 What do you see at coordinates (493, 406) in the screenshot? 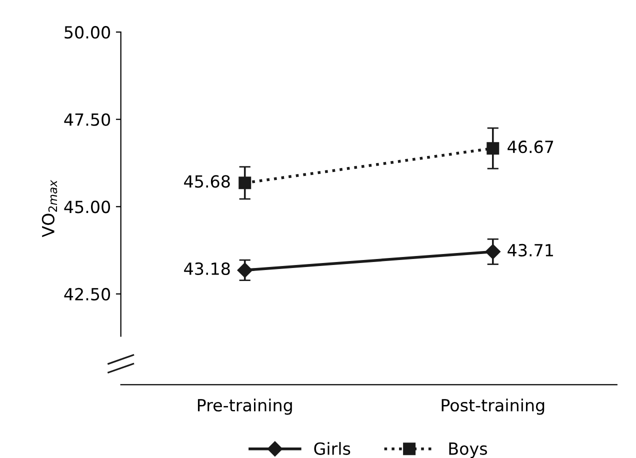
I see `x-tick-label: Post-training` at bounding box center [493, 406].